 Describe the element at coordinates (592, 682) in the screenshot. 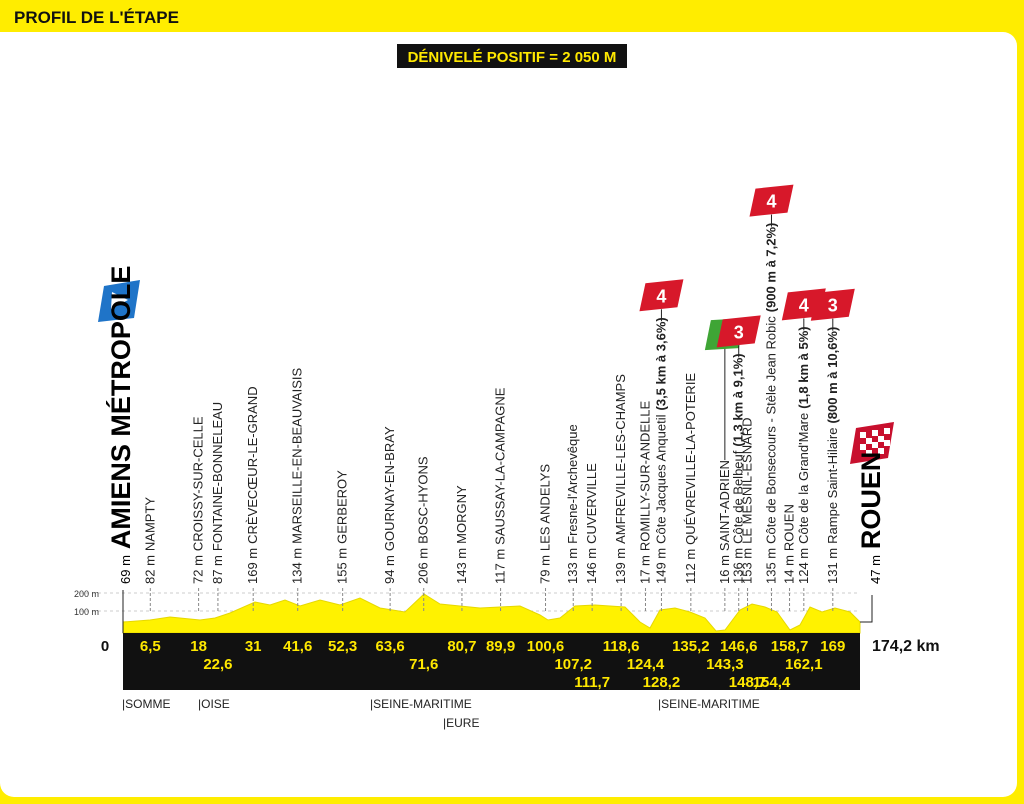

I see `km-label: 111,7` at that location.